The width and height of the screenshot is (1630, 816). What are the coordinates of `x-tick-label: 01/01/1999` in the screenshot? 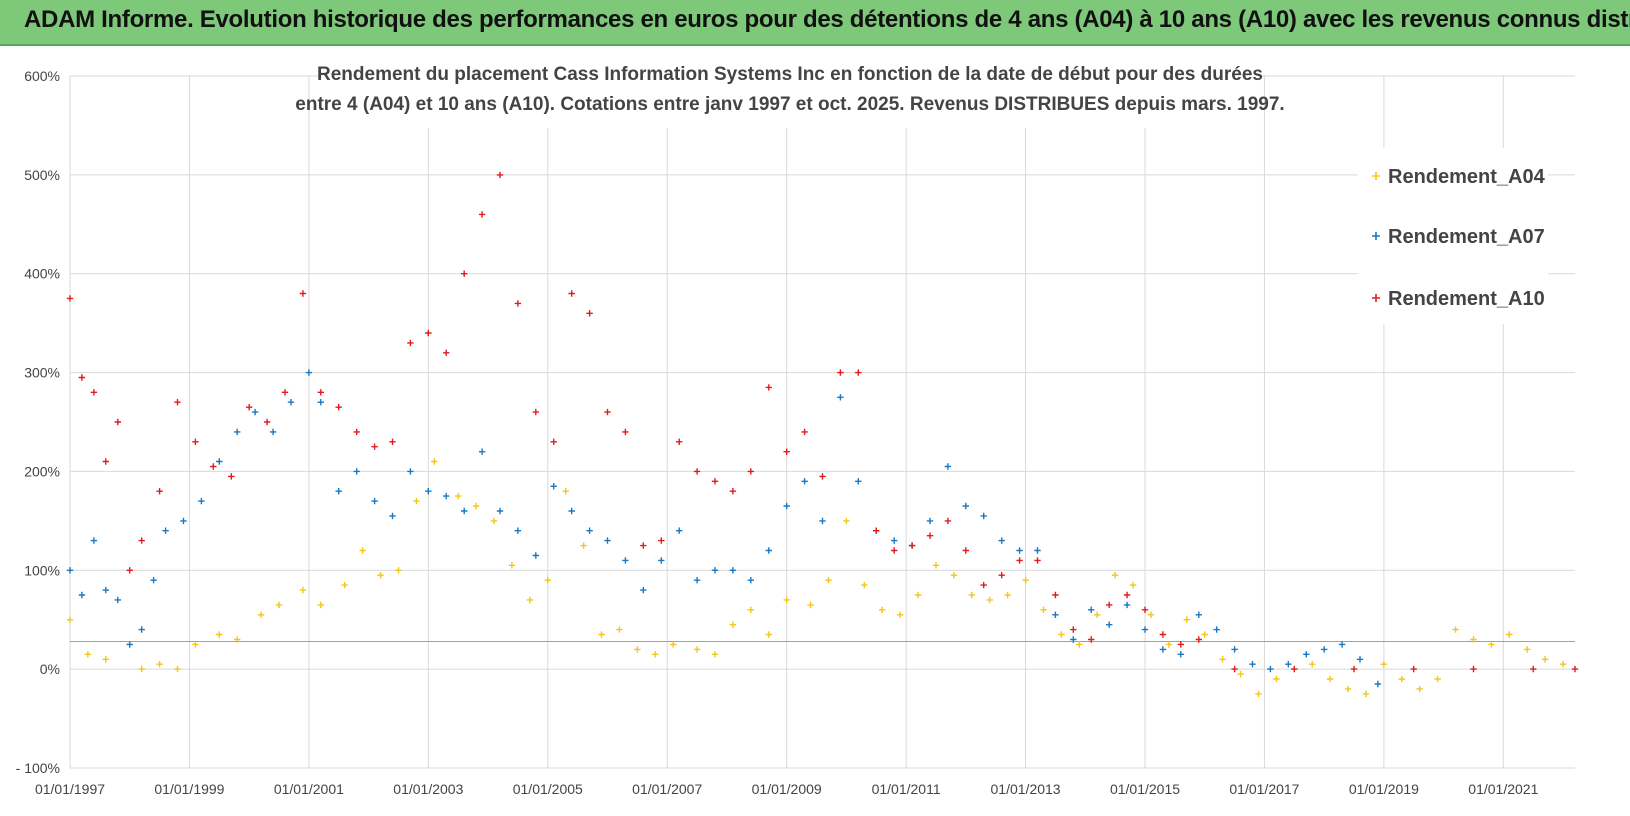 It's located at (189, 789).